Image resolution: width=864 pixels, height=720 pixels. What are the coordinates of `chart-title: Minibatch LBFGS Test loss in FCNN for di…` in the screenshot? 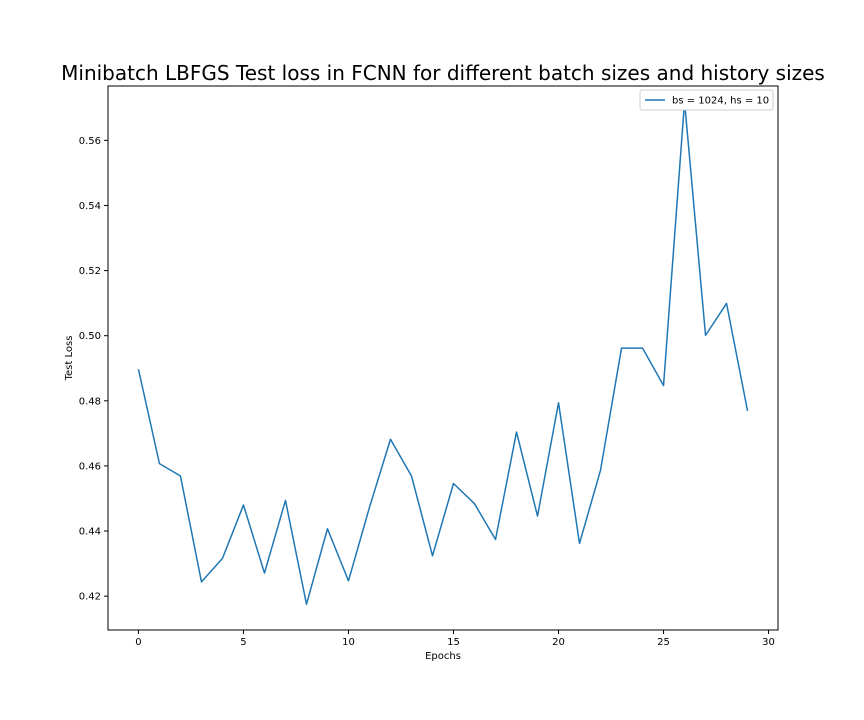 It's located at (443, 73).